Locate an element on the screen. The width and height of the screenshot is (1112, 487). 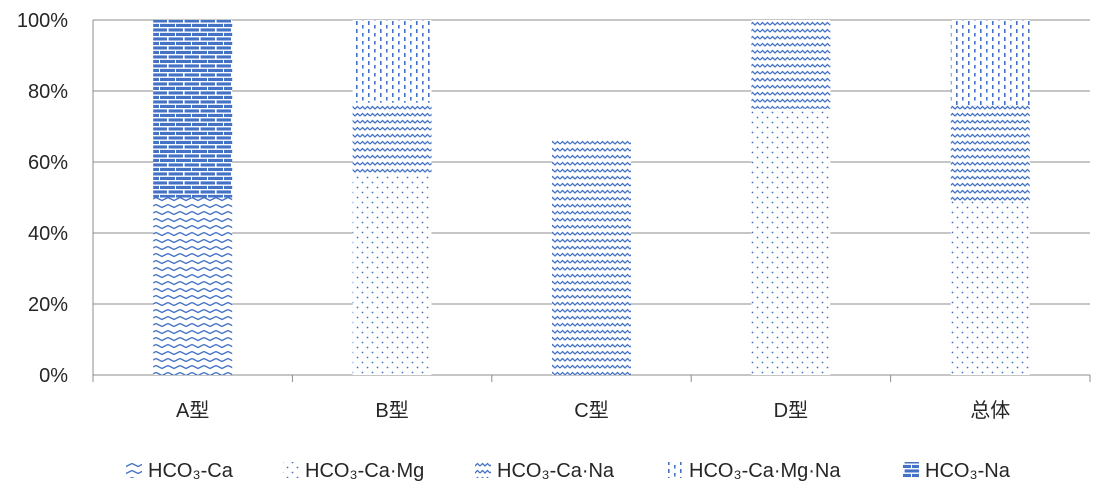
x-tick-label: B型 is located at coordinates (391, 410).